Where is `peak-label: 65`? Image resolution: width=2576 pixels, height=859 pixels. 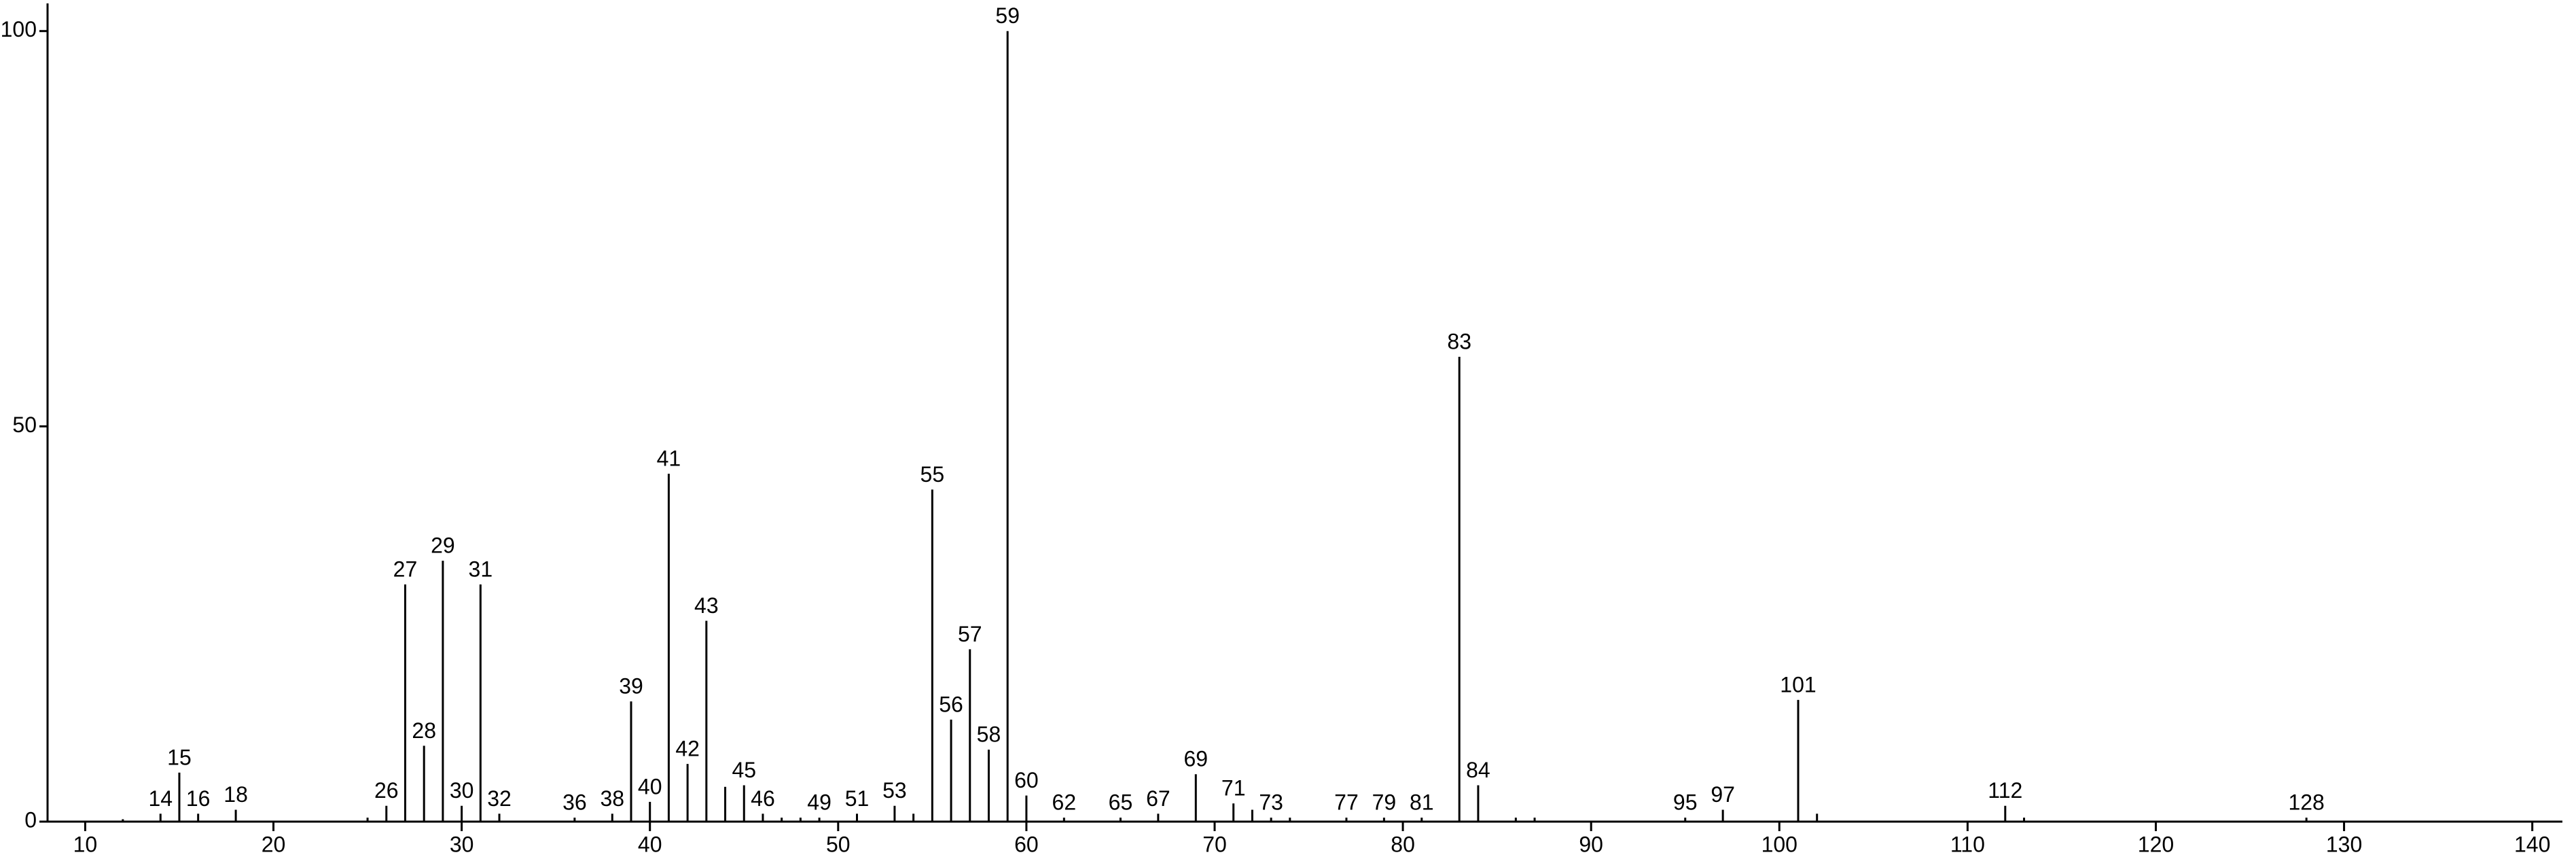 peak-label: 65 is located at coordinates (1121, 802).